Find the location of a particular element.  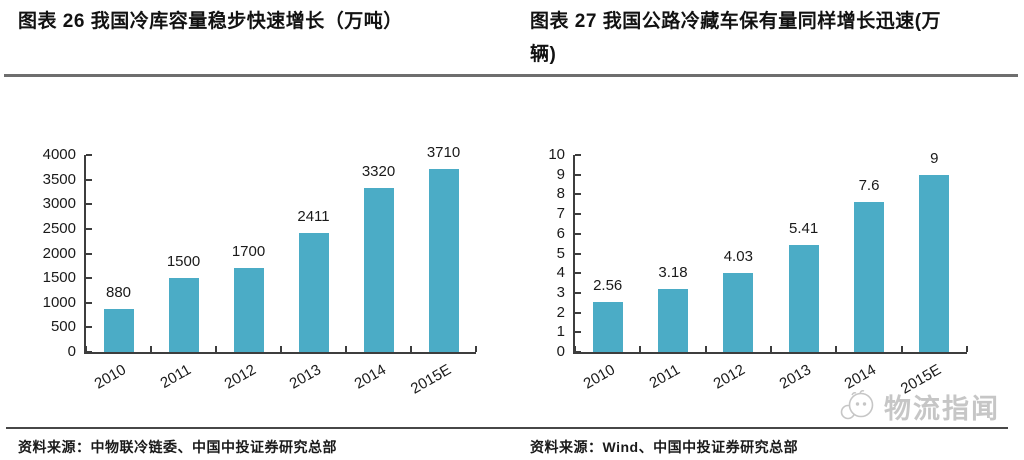

bar-value-label-2011: 3.18 is located at coordinates (673, 273).